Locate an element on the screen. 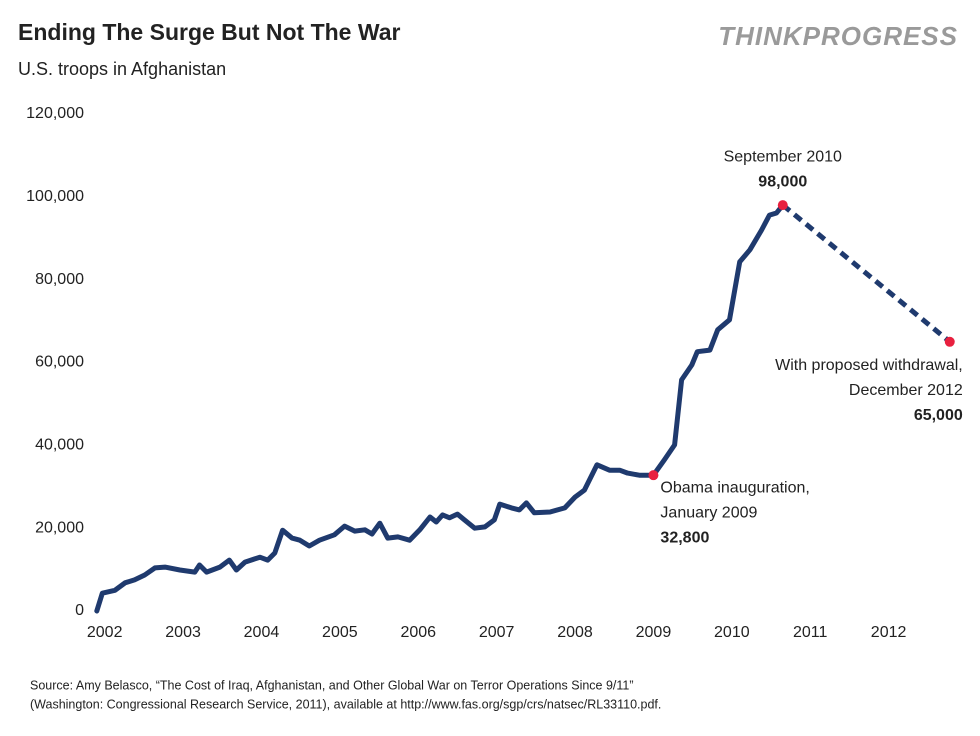 The height and width of the screenshot is (736, 980). y-tick-label: 0 is located at coordinates (79, 610).